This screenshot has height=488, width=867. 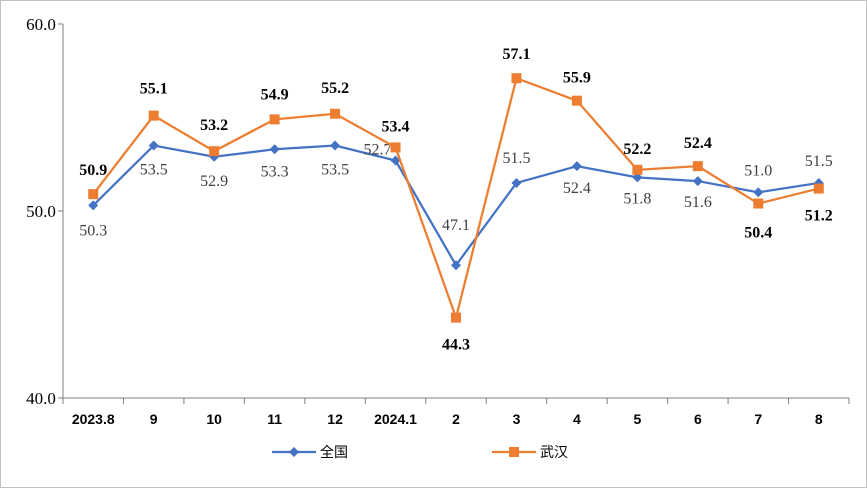 I want to click on x-tick-label: 11, so click(x=274, y=419).